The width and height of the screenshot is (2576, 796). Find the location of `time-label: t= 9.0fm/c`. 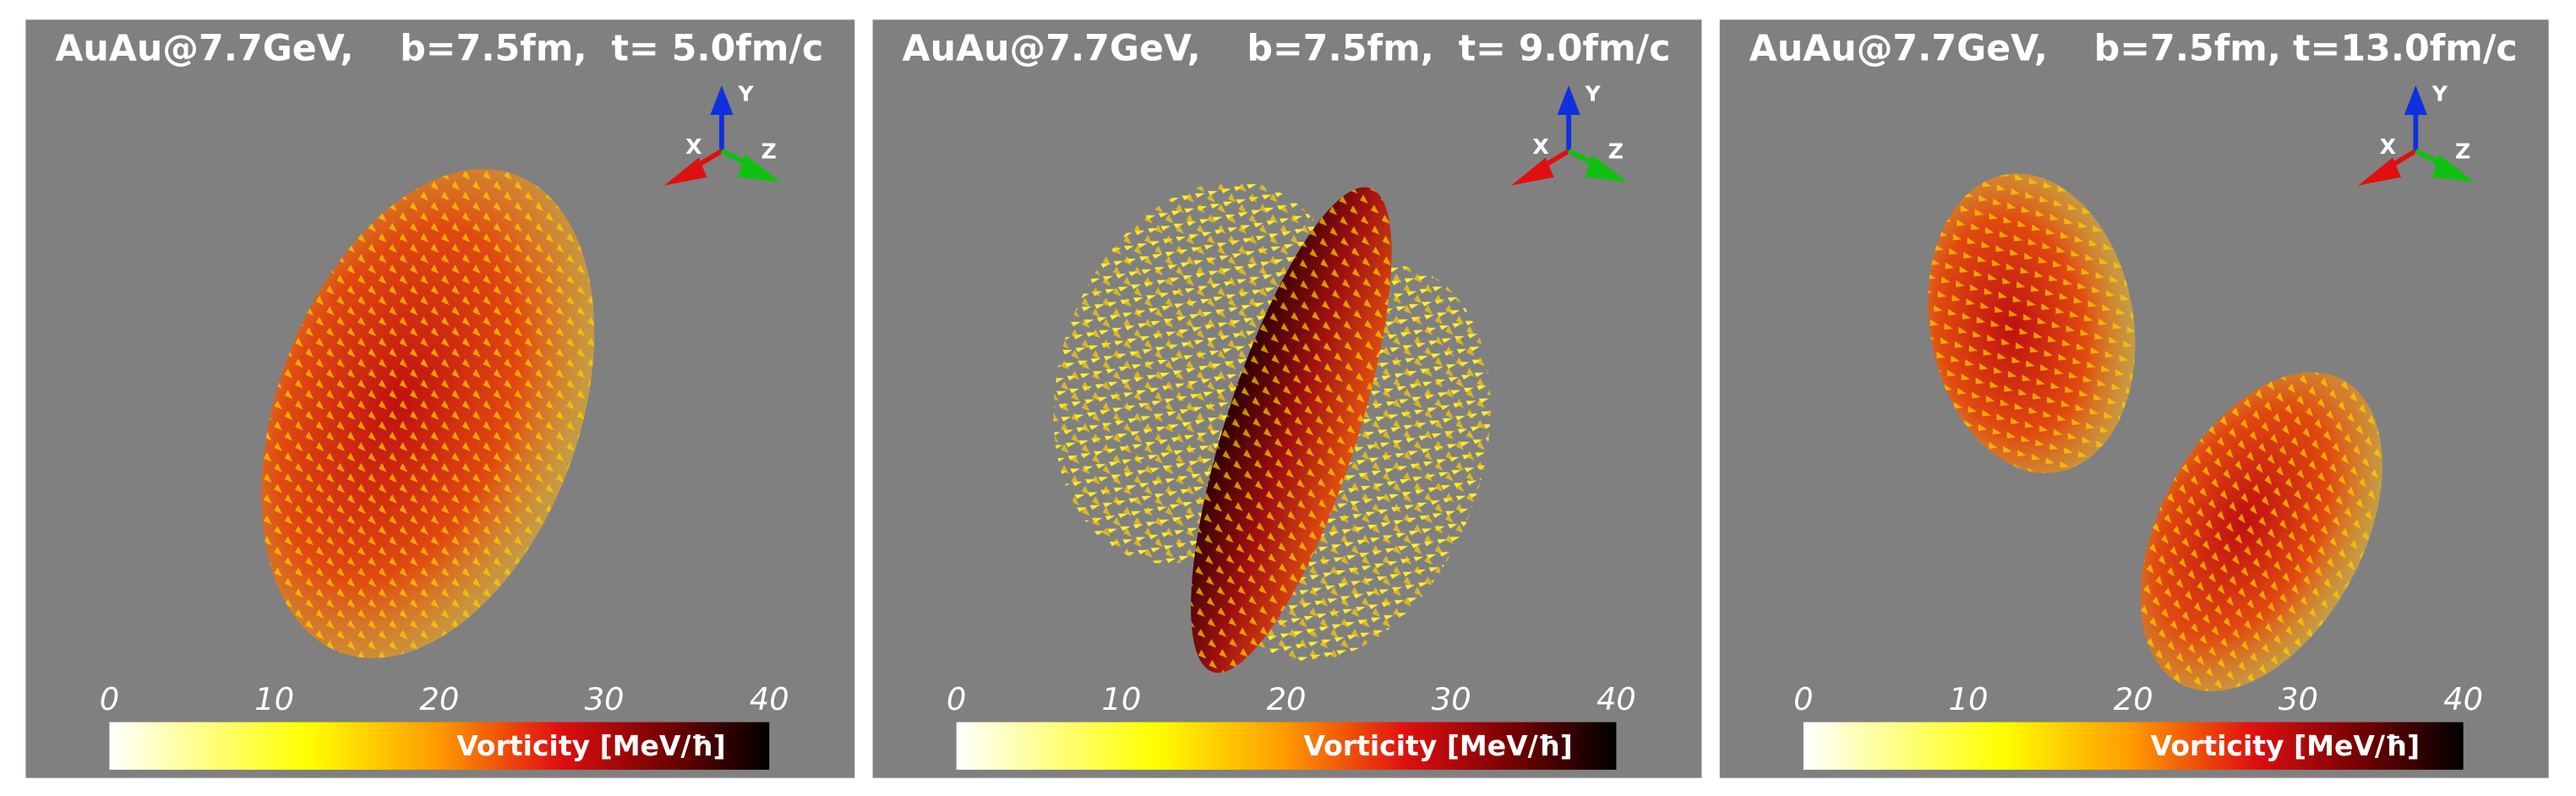

time-label: t= 9.0fm/c is located at coordinates (1565, 49).